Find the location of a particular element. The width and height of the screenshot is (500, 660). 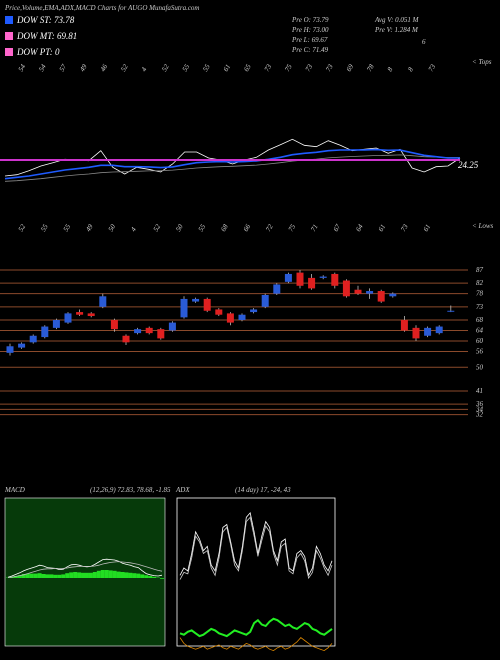

level-label: 41 is located at coordinates (479, 391).